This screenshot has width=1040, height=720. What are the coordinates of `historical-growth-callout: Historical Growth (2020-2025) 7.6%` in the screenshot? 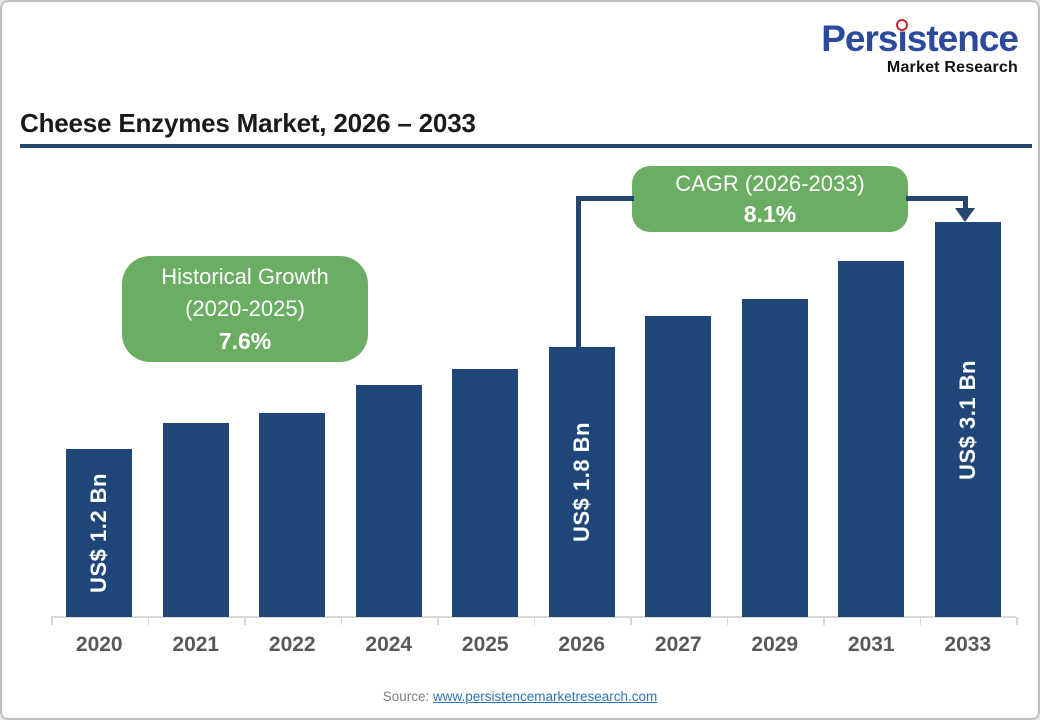 It's located at (245, 309).